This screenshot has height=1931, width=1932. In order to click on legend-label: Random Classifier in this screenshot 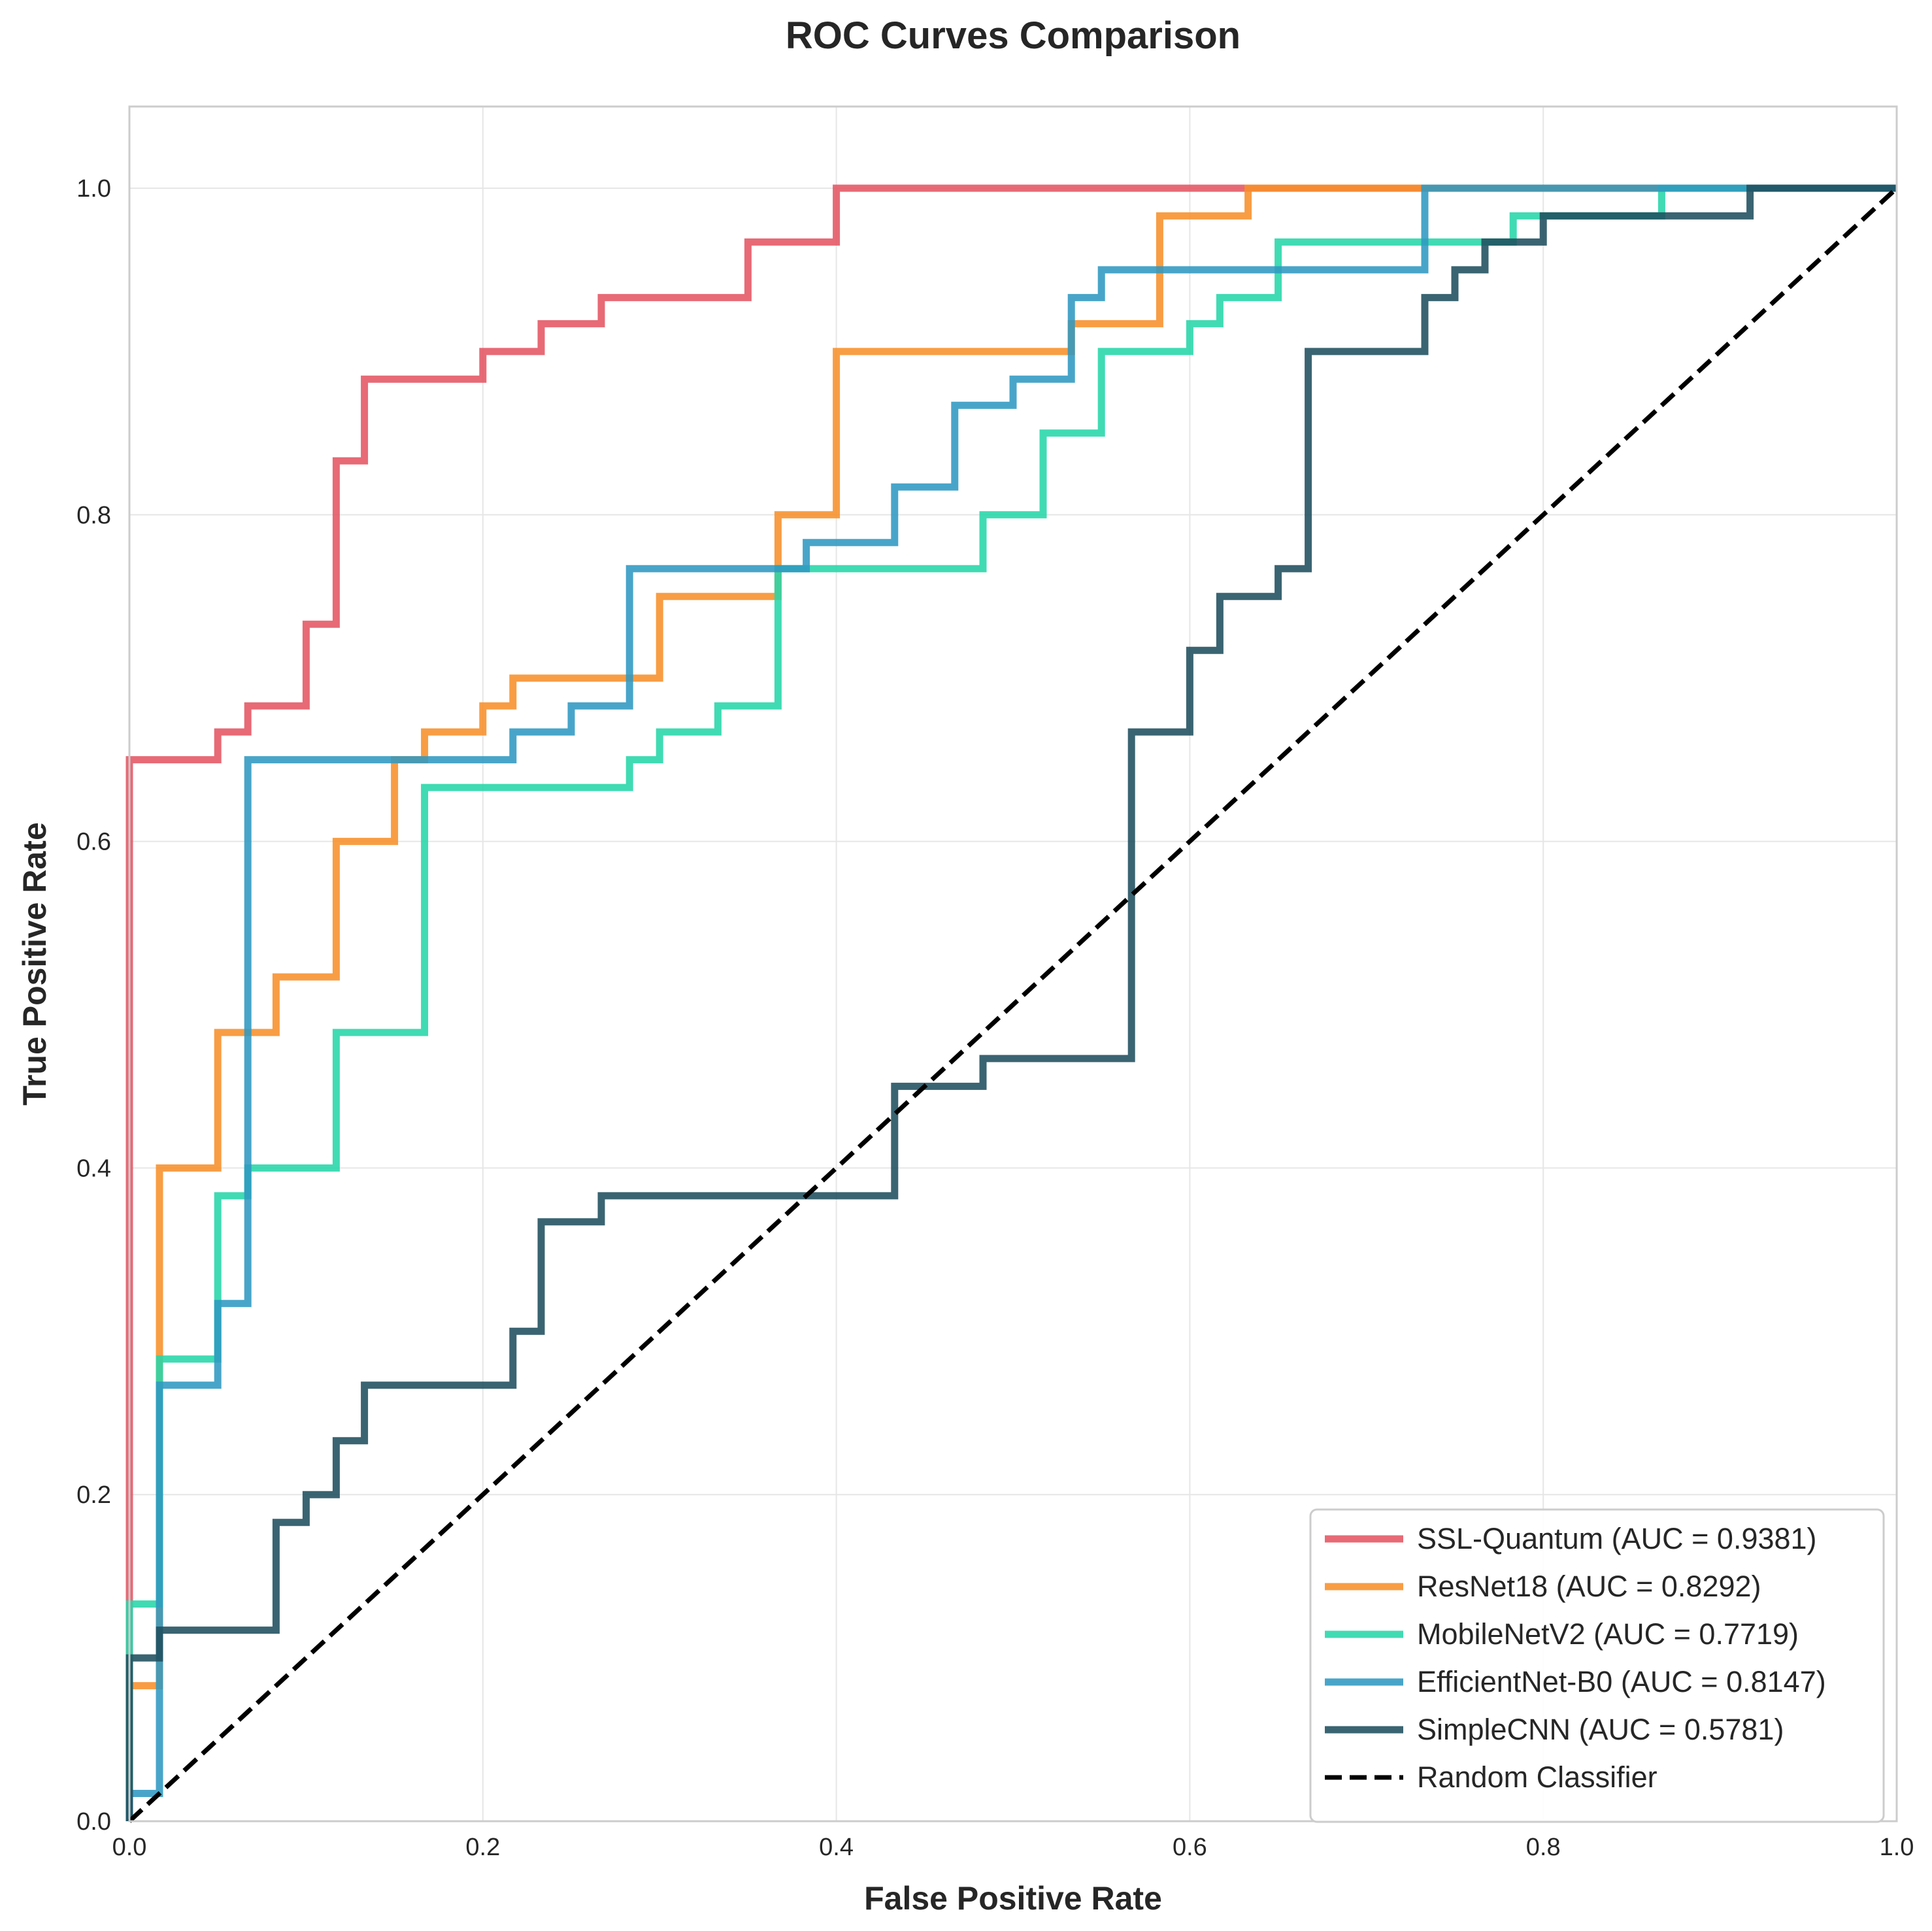, I will do `click(1537, 1777)`.